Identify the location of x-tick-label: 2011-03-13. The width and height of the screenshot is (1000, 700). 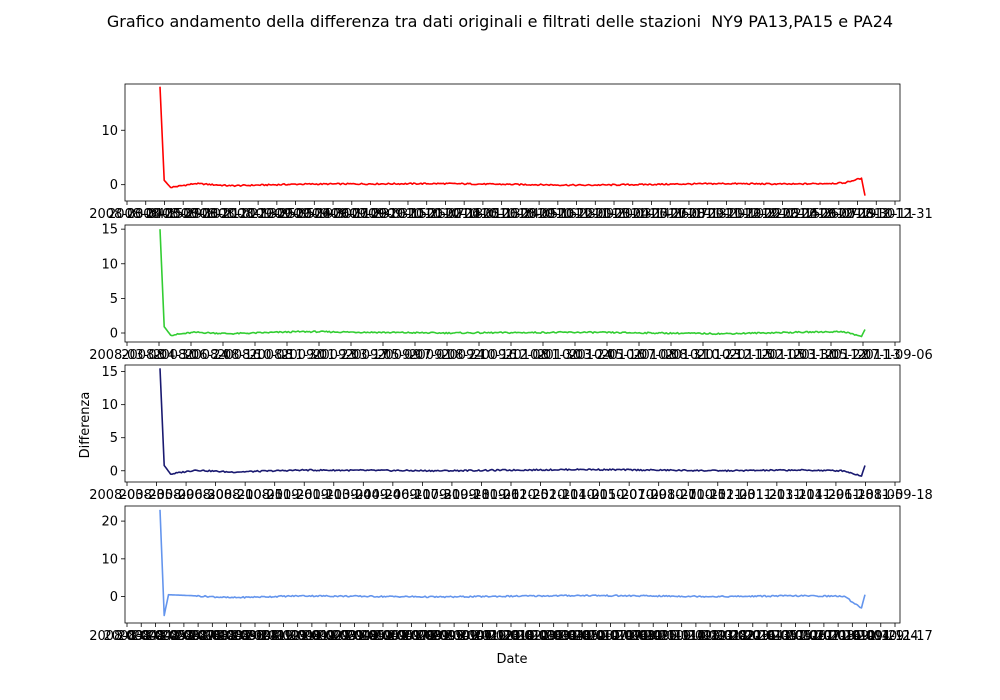
(753, 636).